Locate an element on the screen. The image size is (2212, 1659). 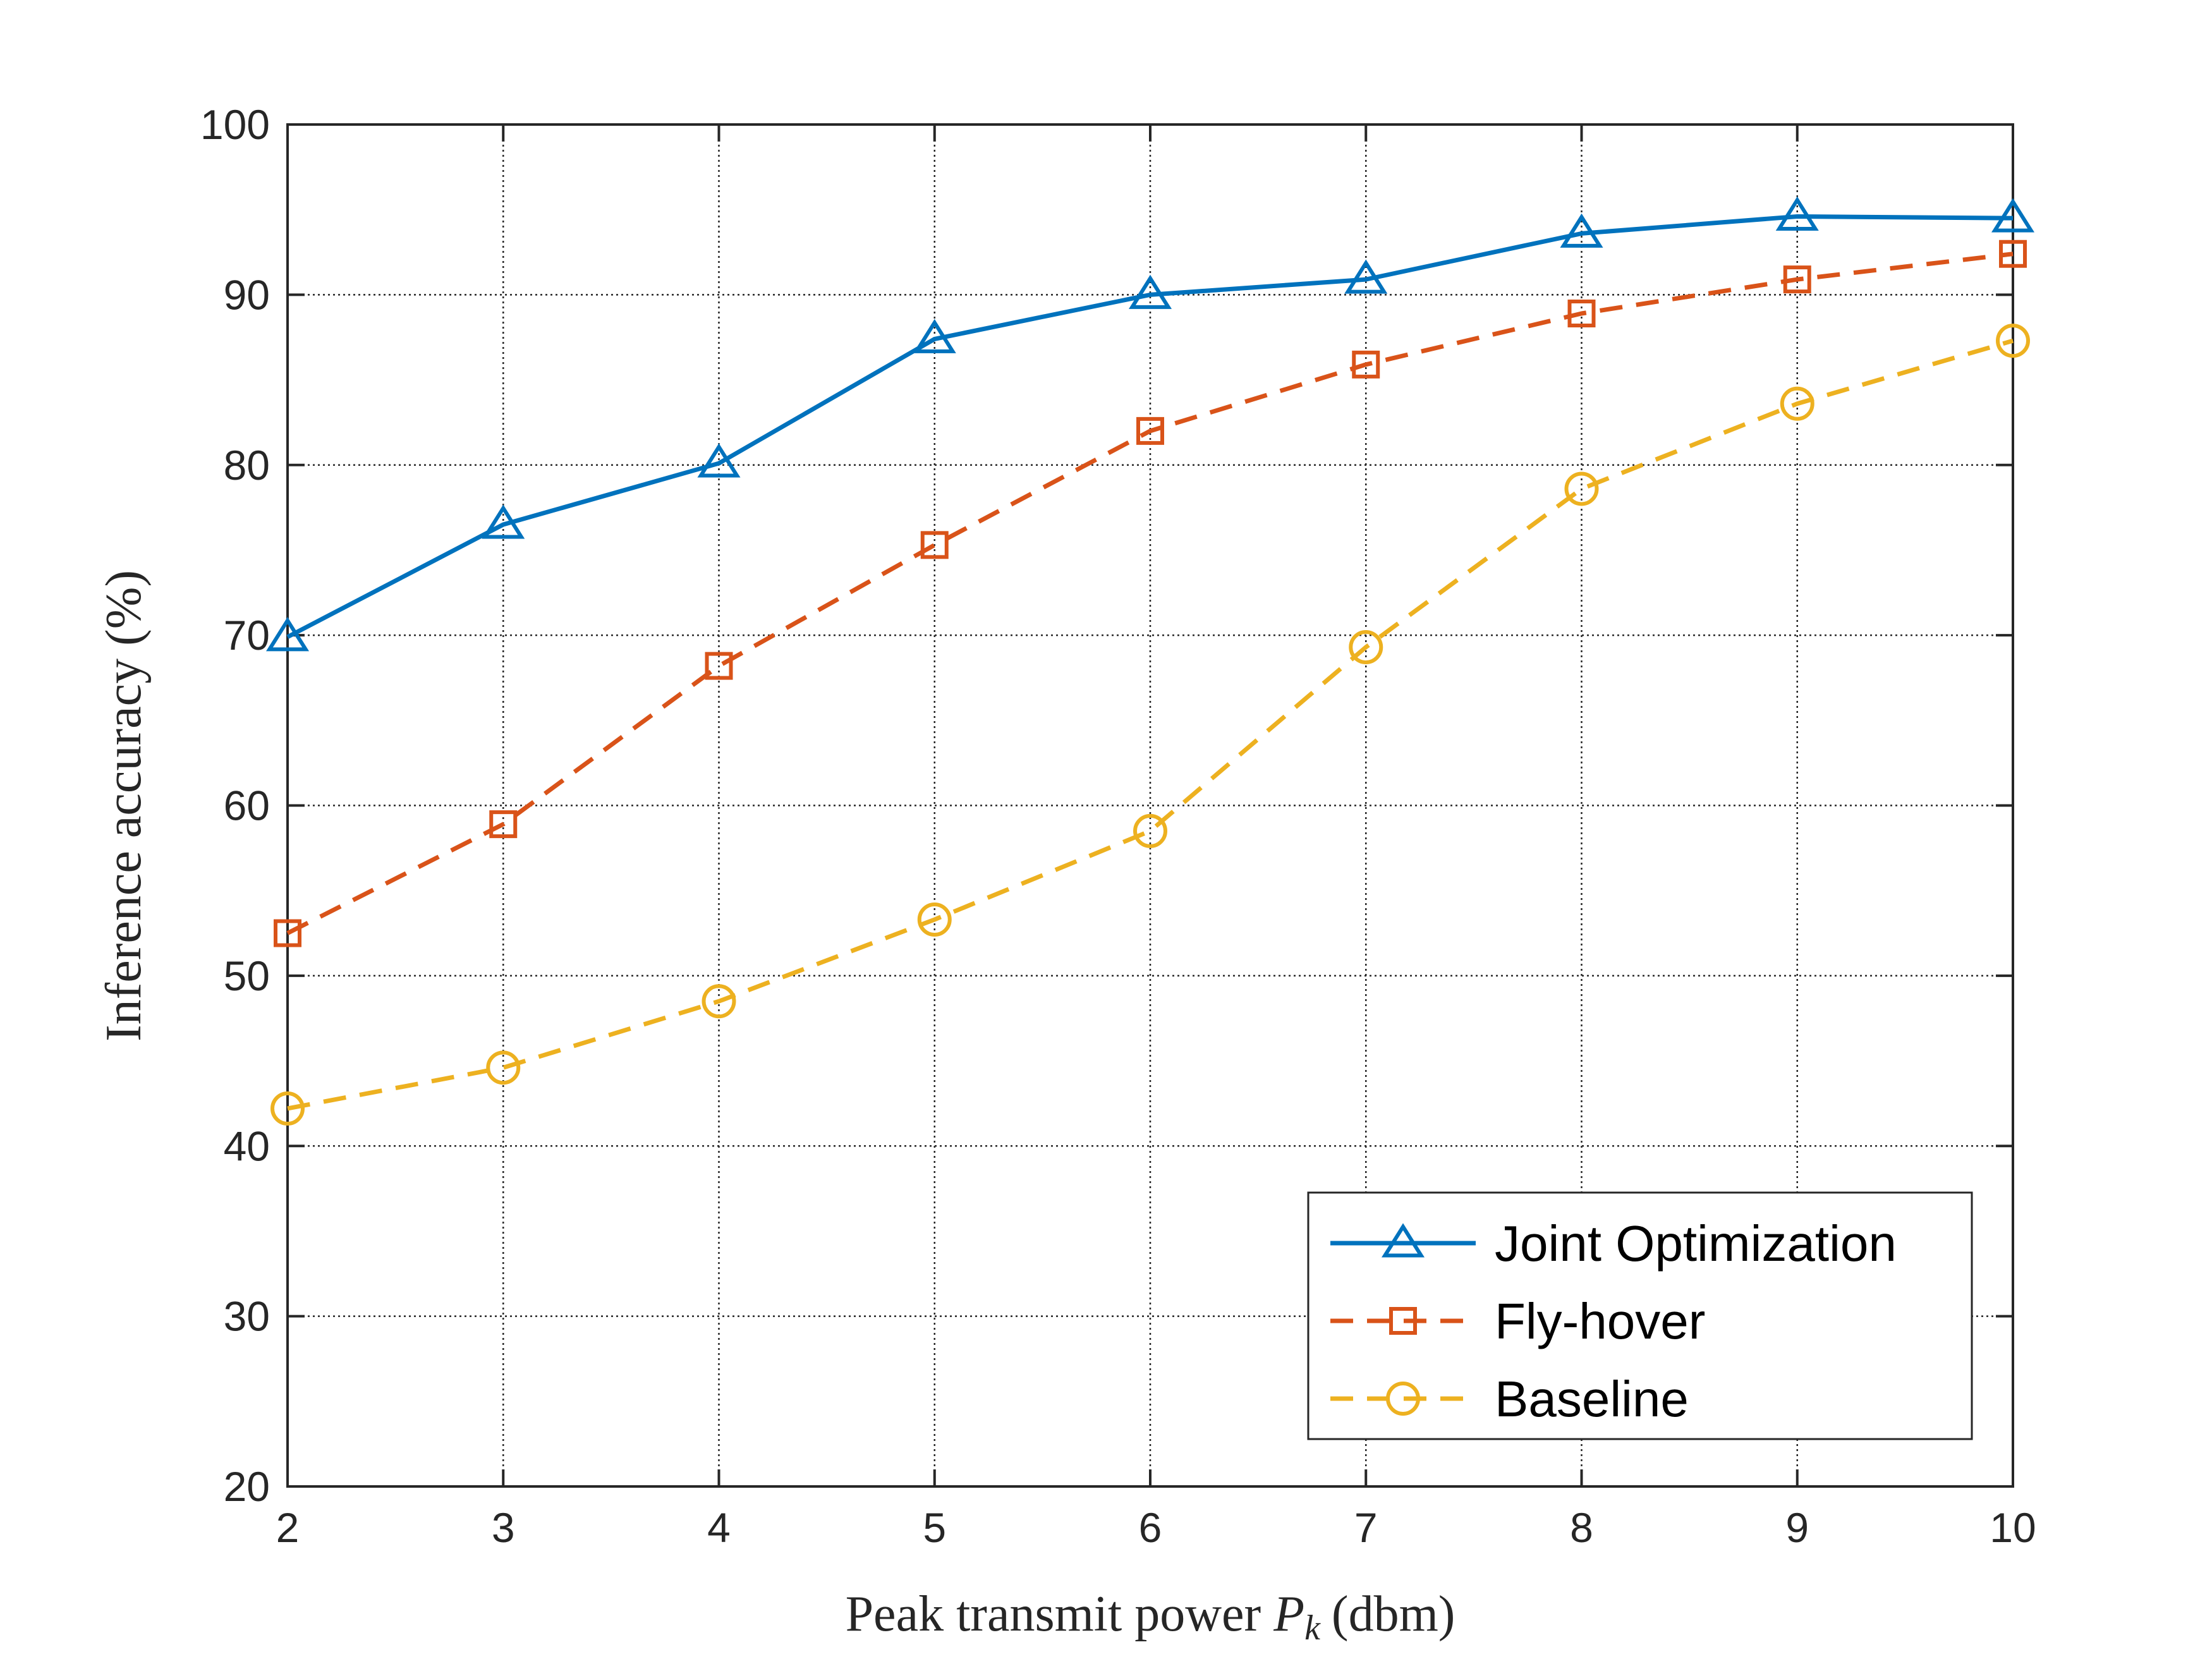
x-axis-label-unit: (dbm) is located at coordinates (1394, 1614).